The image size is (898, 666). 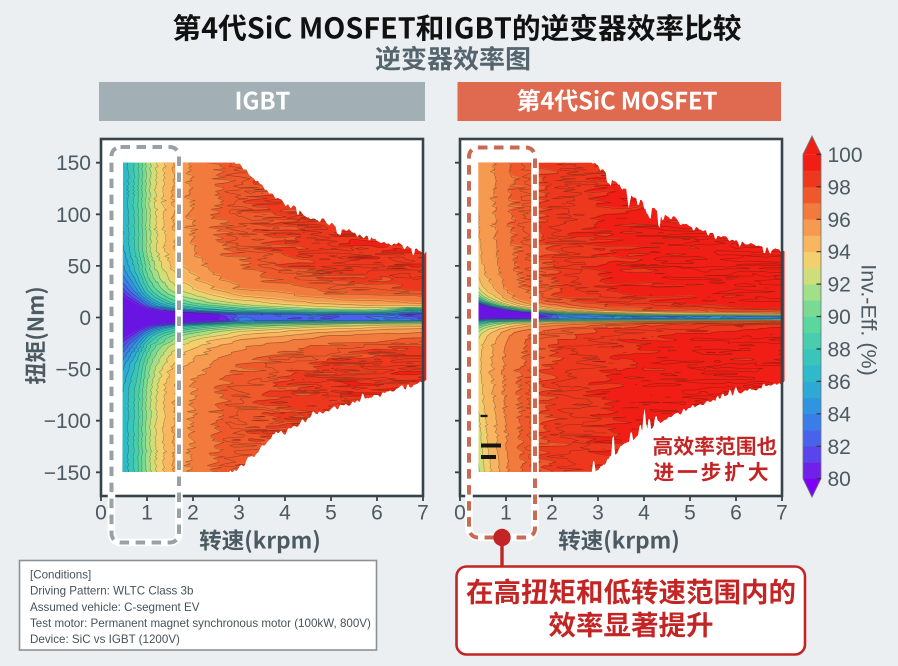 What do you see at coordinates (73, 370) in the screenshot?
I see `svg-text: −50` at bounding box center [73, 370].